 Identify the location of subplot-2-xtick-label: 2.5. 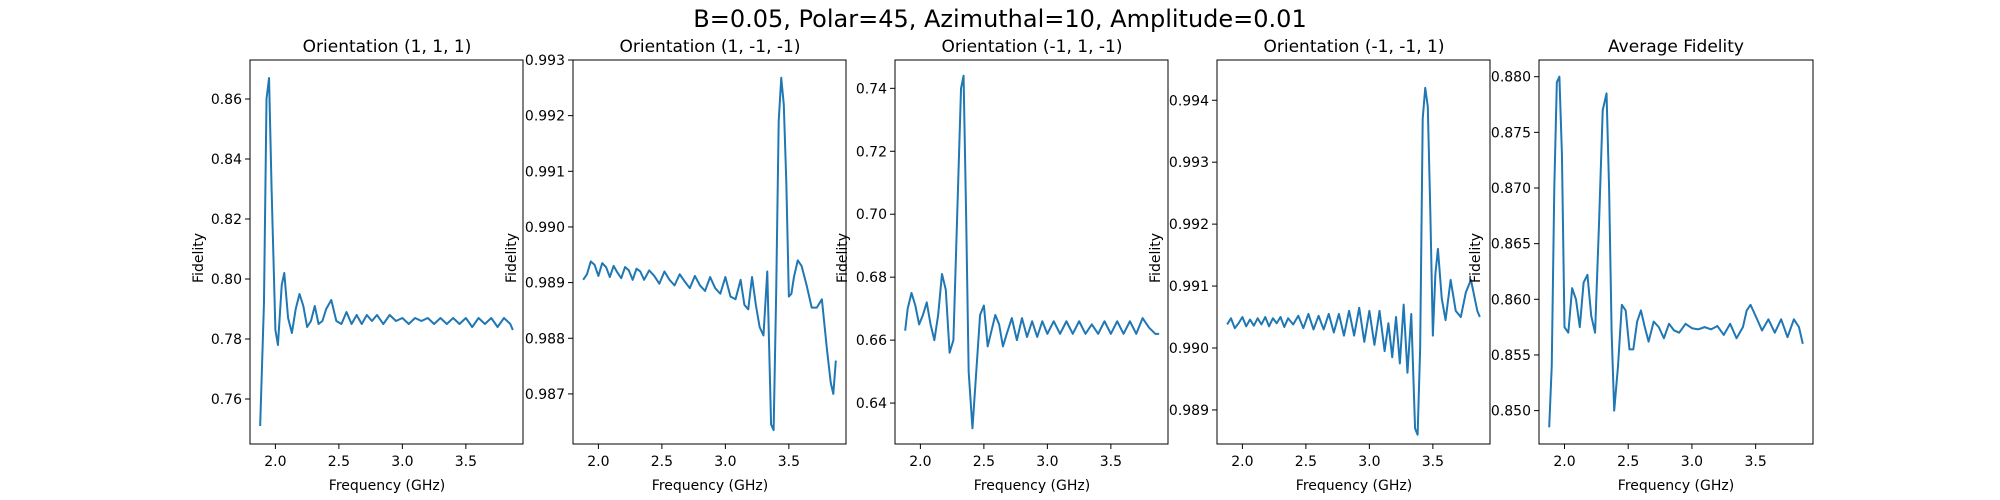
(662, 462).